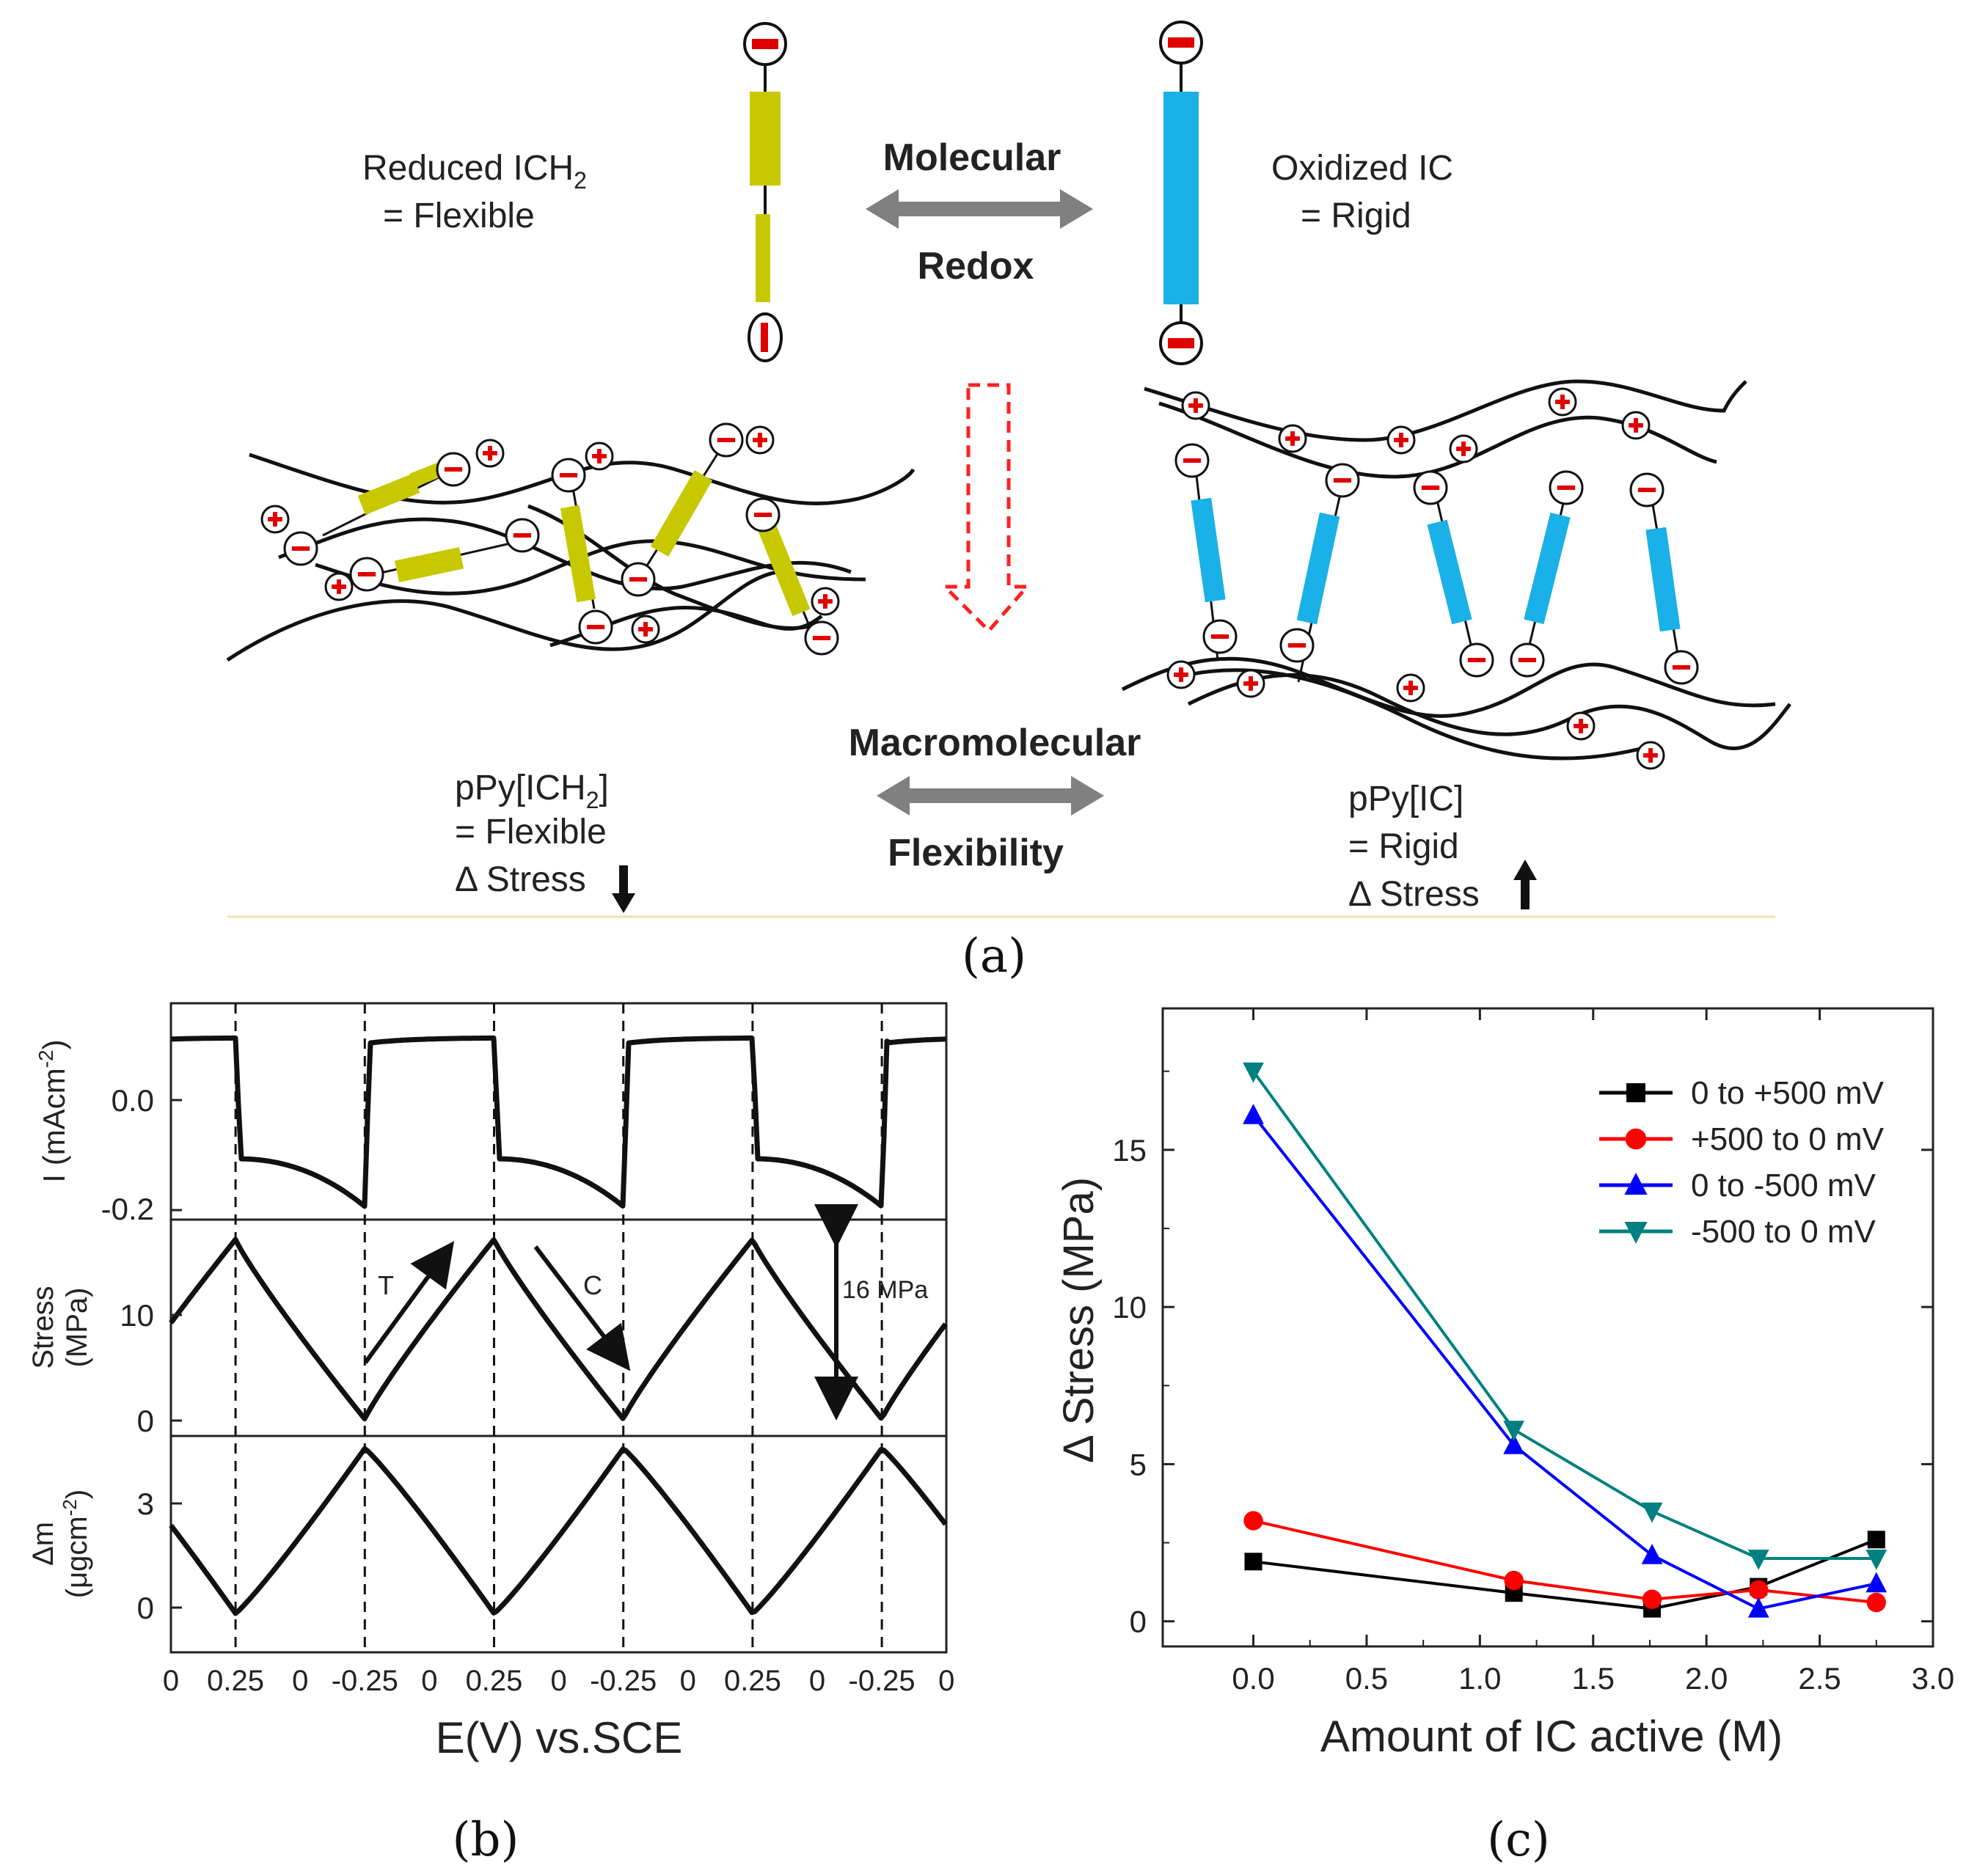  I want to click on flexibility-label: Flexibility, so click(976, 853).